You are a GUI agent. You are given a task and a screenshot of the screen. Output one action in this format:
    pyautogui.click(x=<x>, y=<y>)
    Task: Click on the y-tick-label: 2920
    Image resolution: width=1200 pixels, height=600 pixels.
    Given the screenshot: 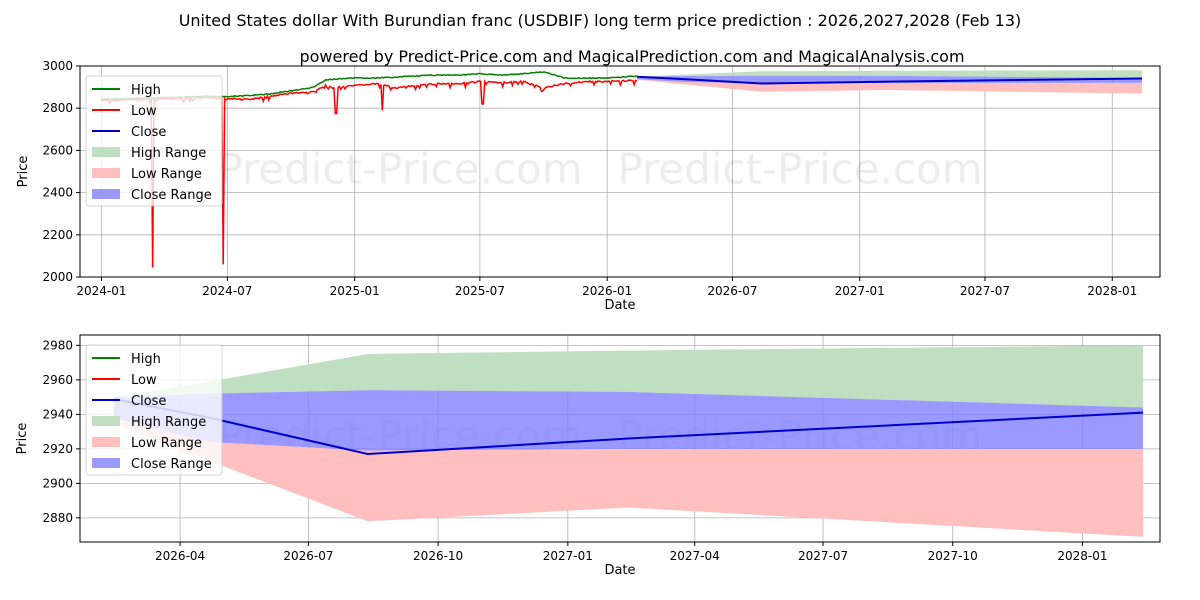 What is the action you would take?
    pyautogui.click(x=57, y=449)
    